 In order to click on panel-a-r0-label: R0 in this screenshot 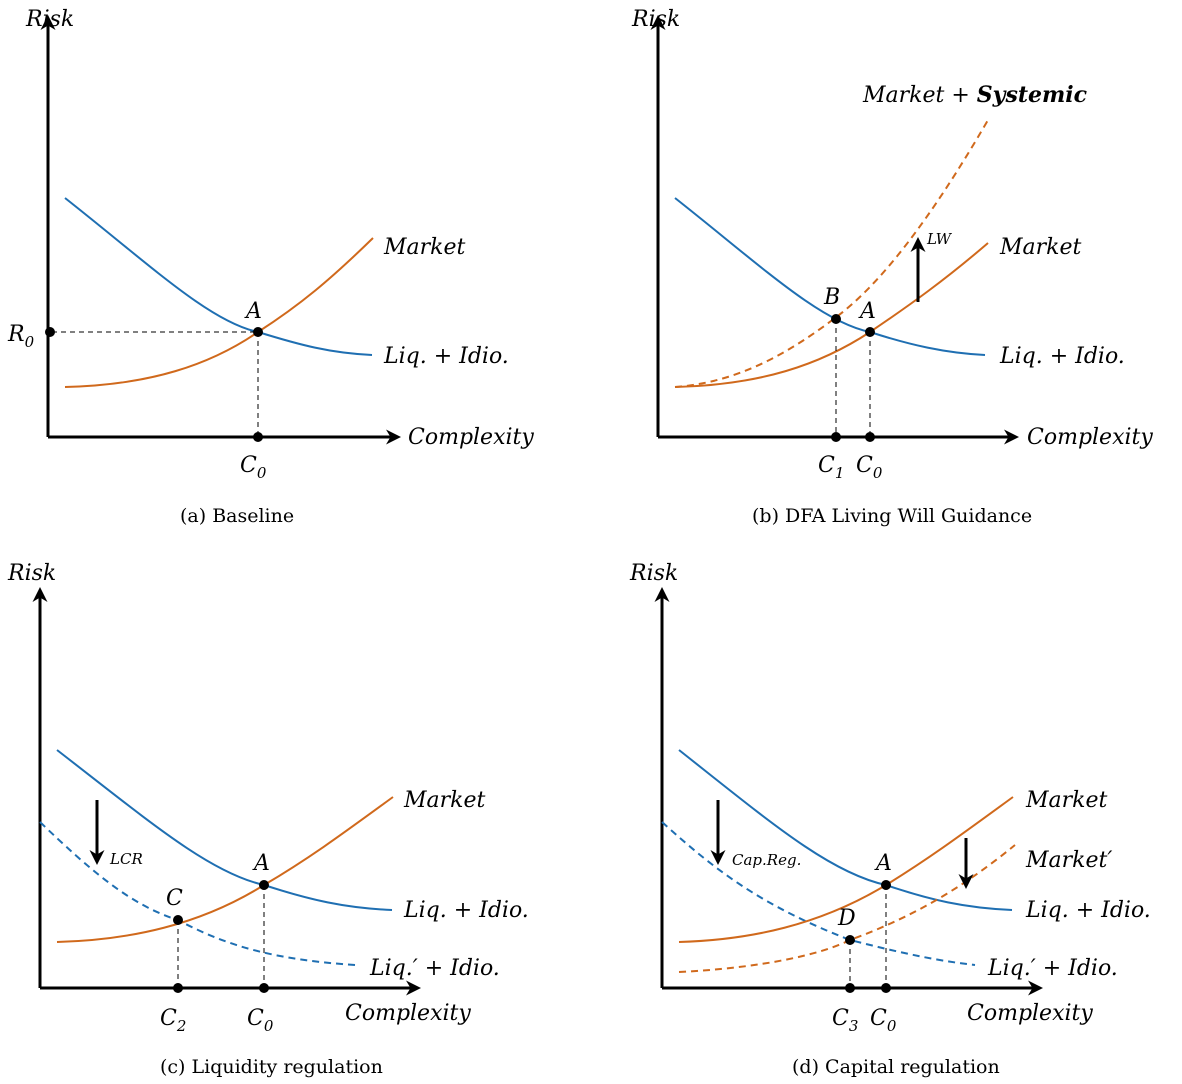, I will do `click(21, 336)`.